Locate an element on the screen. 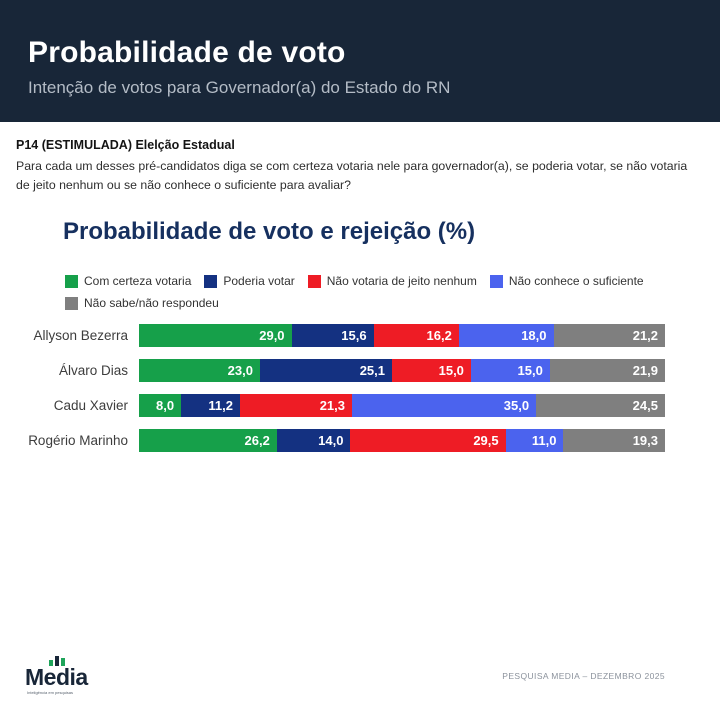 Image resolution: width=720 pixels, height=703 pixels. segment-value: 15,6 is located at coordinates (354, 336).